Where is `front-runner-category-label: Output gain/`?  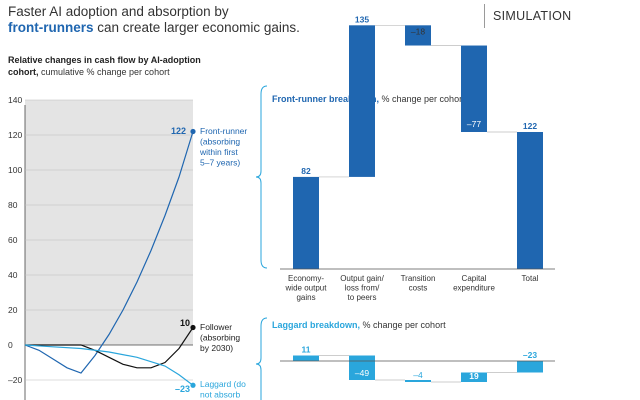 front-runner-category-label: Output gain/ is located at coordinates (362, 278).